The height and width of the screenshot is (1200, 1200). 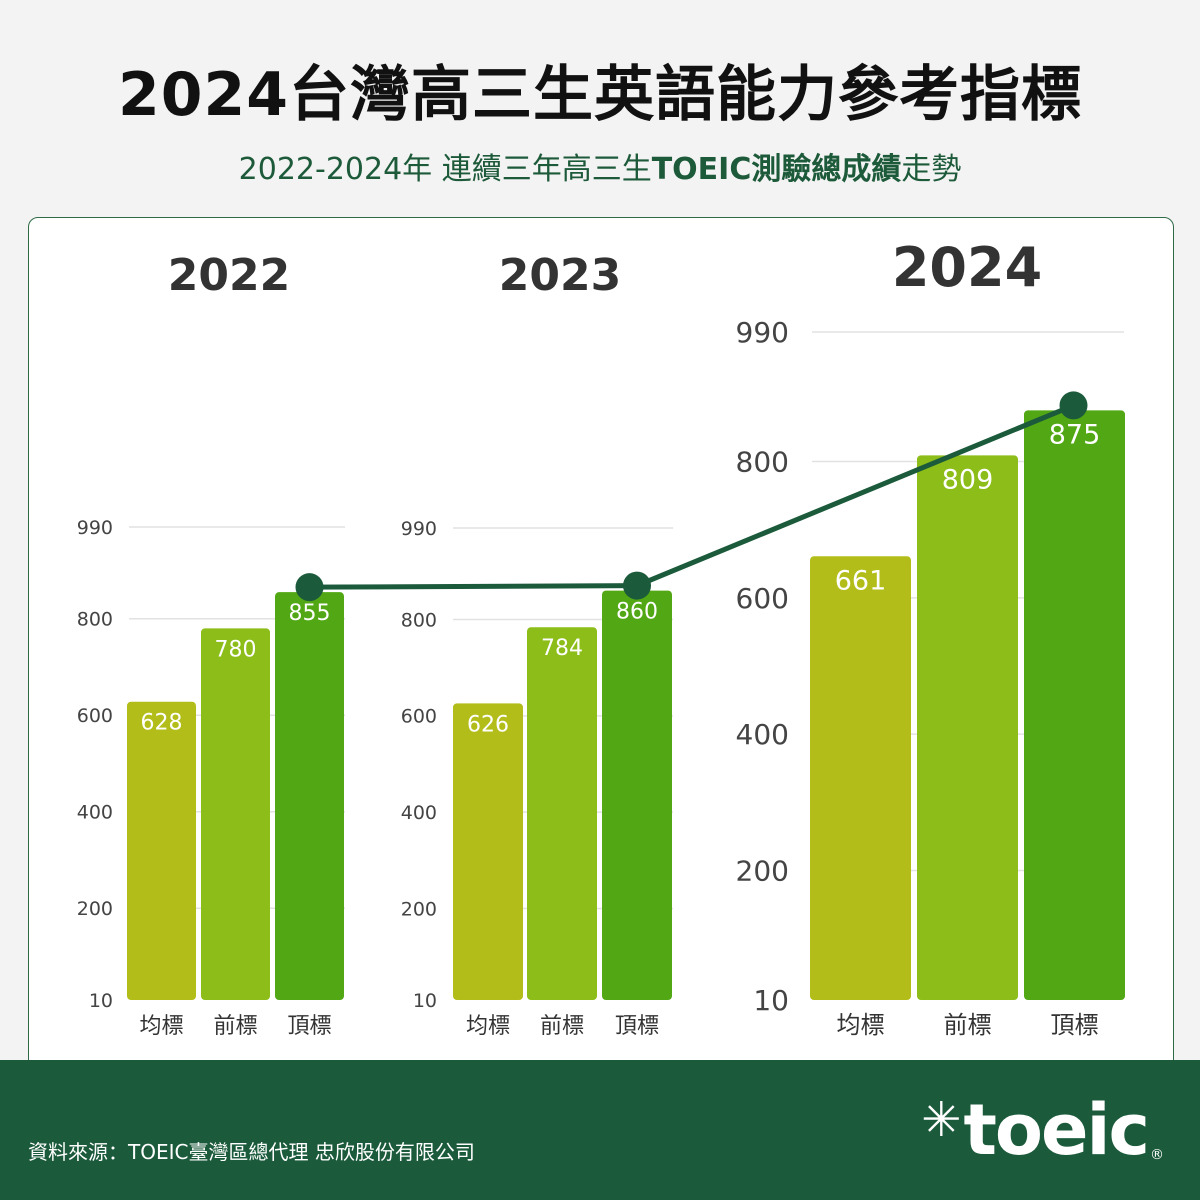 What do you see at coordinates (1075, 434) in the screenshot?
I see `bar-value-label: 875` at bounding box center [1075, 434].